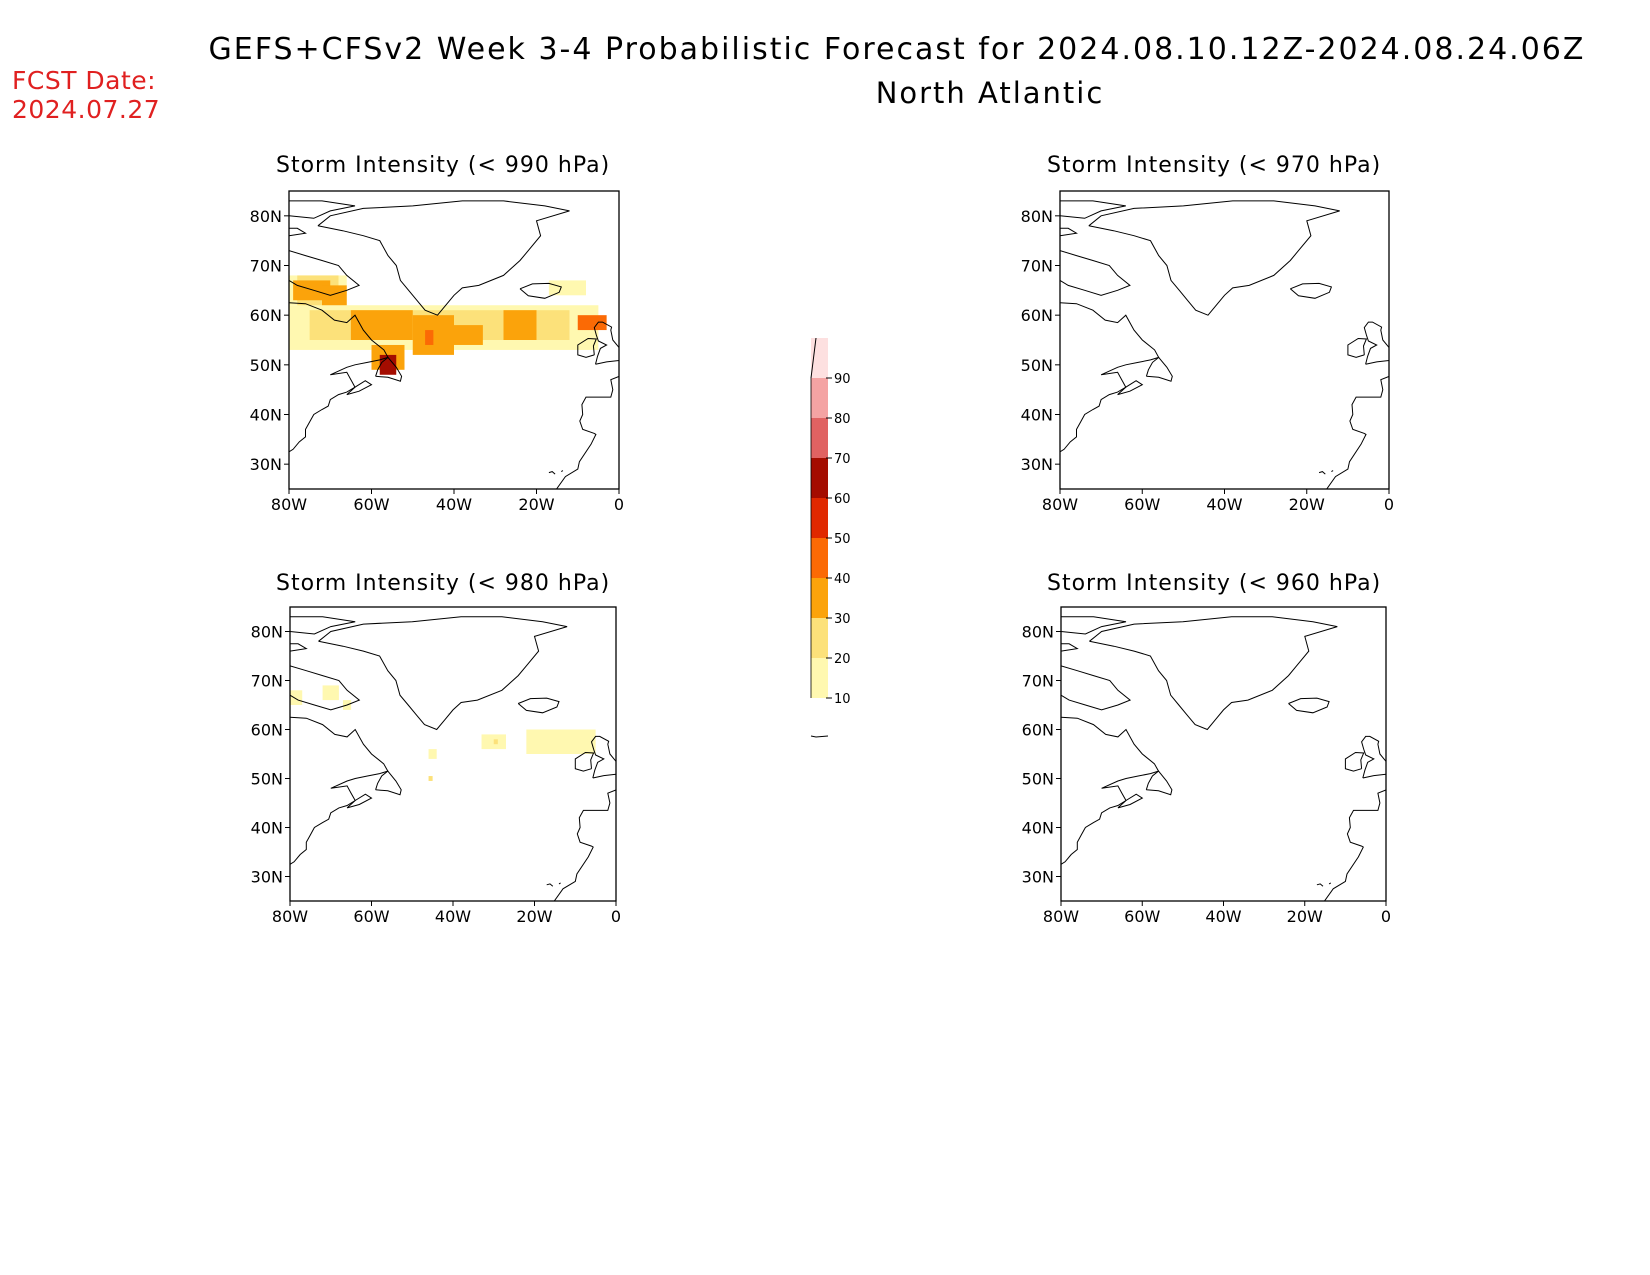 Image resolution: width=1650 pixels, height=1275 pixels. What do you see at coordinates (443, 583) in the screenshot?
I see `panel-title: Storm Intensity (< 980 hPa)` at bounding box center [443, 583].